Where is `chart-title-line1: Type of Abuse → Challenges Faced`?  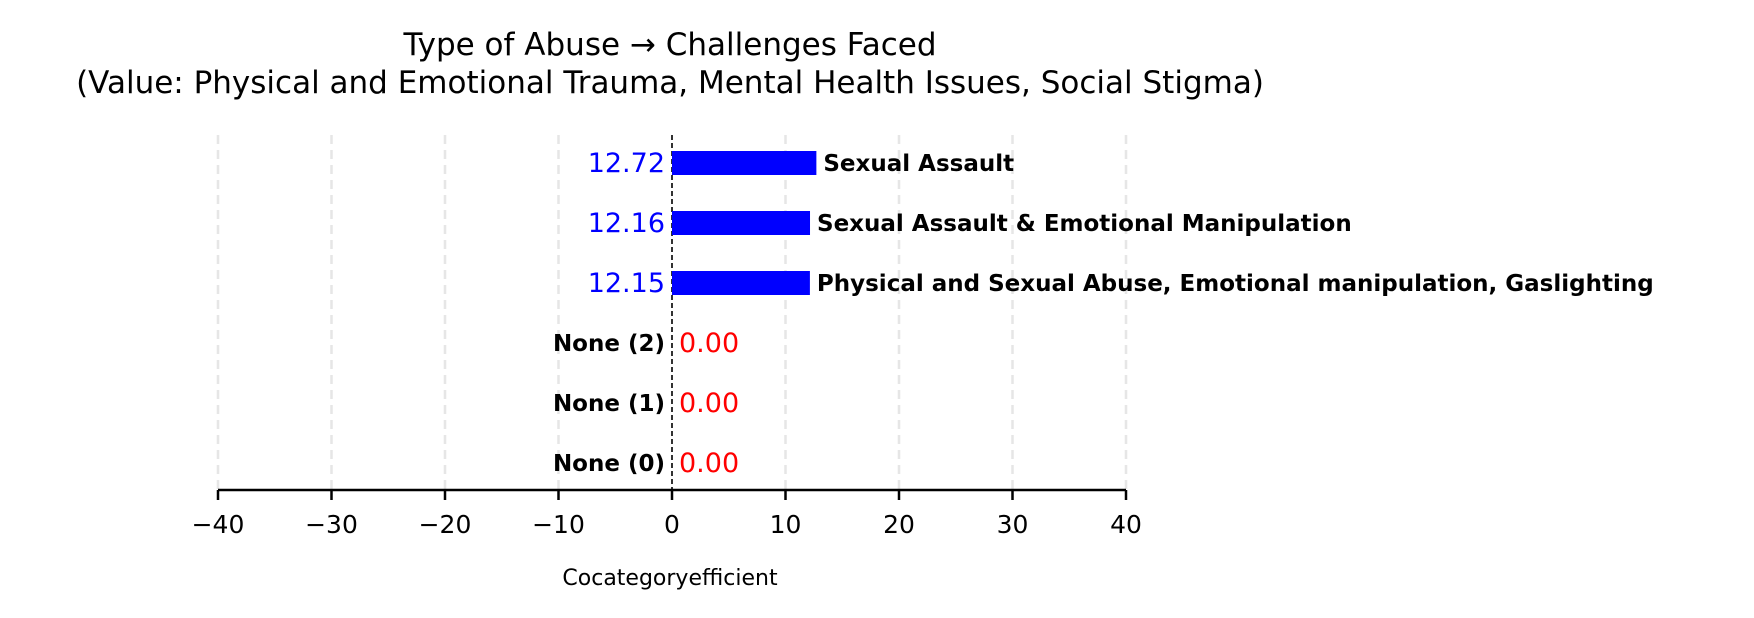 chart-title-line1: Type of Abuse → Challenges Faced is located at coordinates (670, 45).